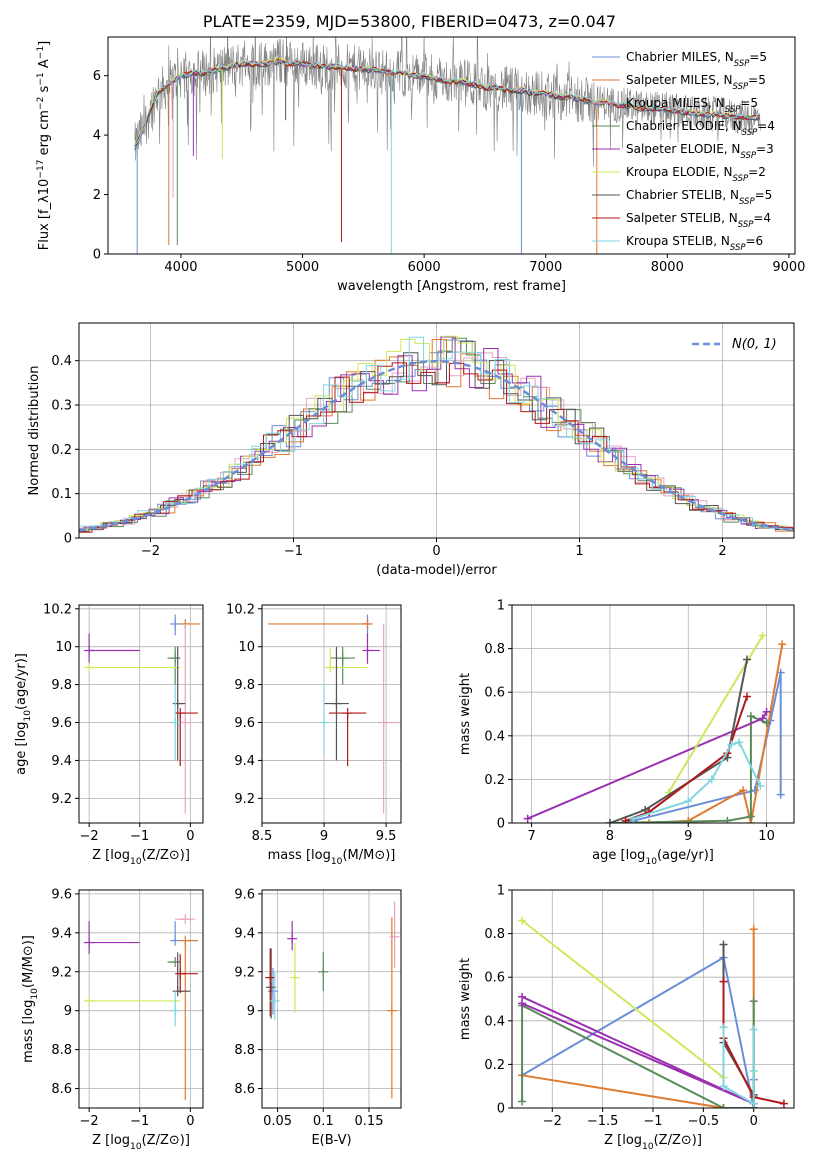  Describe the element at coordinates (465, 714) in the screenshot. I see `y-axis-label: mass weight` at that location.